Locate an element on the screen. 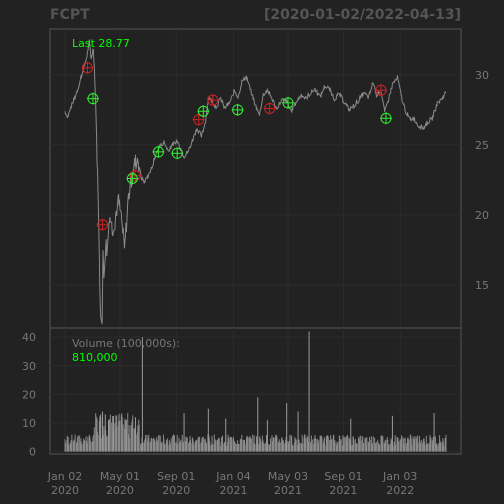  x-tick-label-date: Jan 04 is located at coordinates (232, 476).